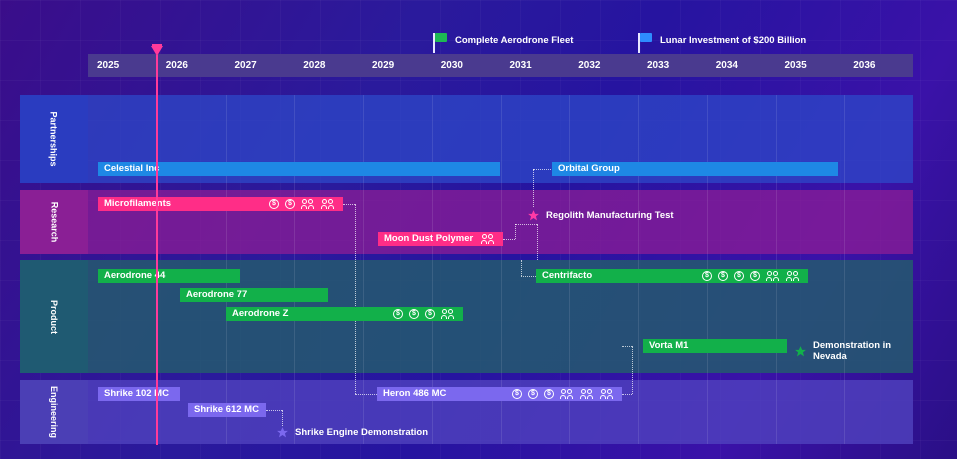 The height and width of the screenshot is (459, 957). I want to click on year-label: 2027, so click(245, 65).